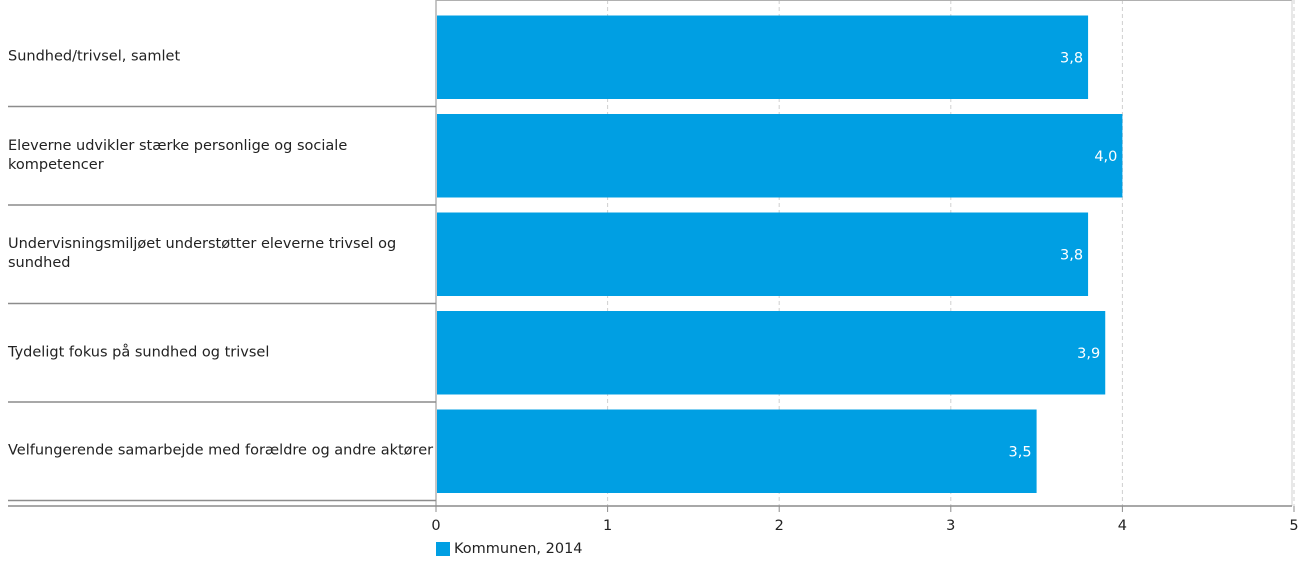  I want to click on legend: Kommunen, 2014, so click(509, 549).